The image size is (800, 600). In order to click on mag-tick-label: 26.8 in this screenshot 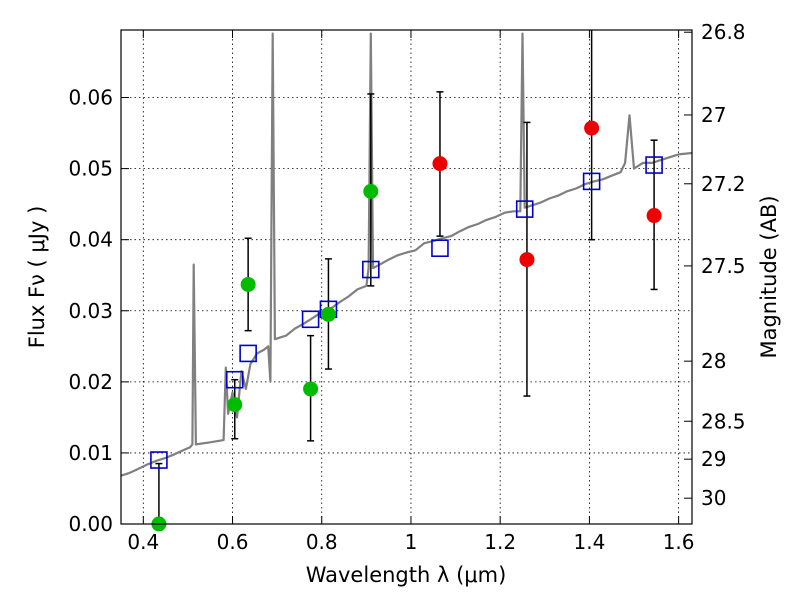, I will do `click(723, 32)`.